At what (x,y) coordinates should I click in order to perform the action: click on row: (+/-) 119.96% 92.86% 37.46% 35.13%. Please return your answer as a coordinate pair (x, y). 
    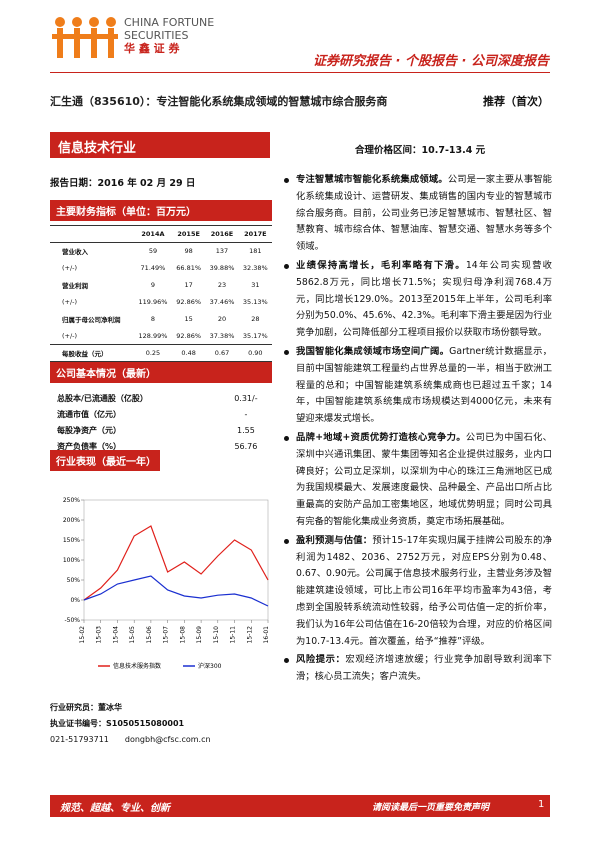
    Looking at the image, I should click on (161, 302).